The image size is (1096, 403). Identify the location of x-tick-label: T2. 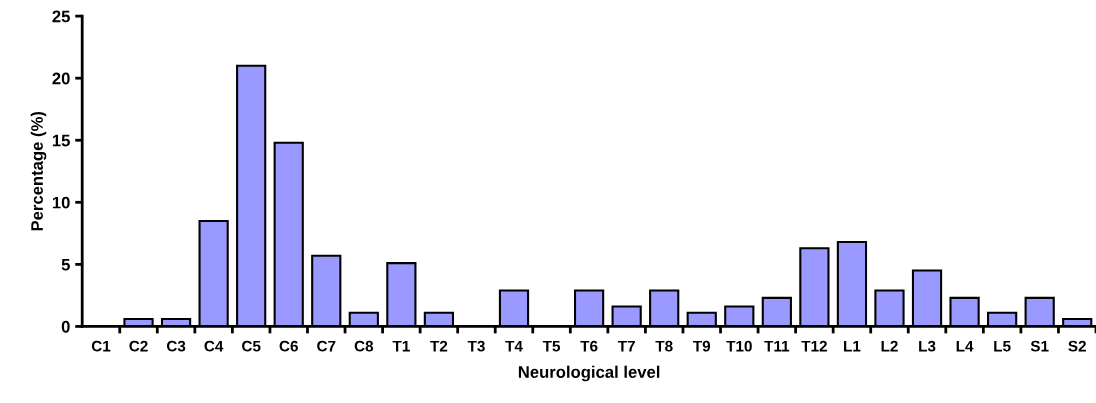
(439, 346).